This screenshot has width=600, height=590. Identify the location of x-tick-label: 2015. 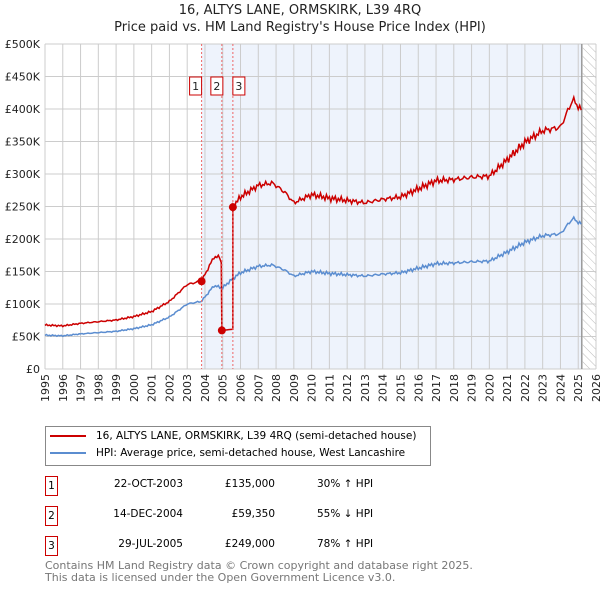
(400, 388).